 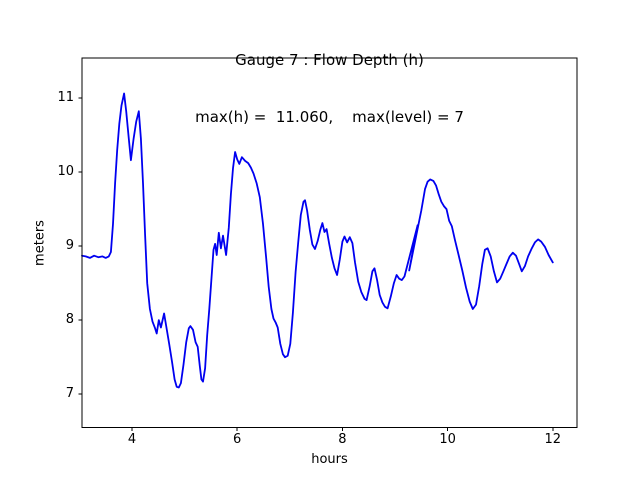 What do you see at coordinates (65, 97) in the screenshot?
I see `y-tick-label: 11` at bounding box center [65, 97].